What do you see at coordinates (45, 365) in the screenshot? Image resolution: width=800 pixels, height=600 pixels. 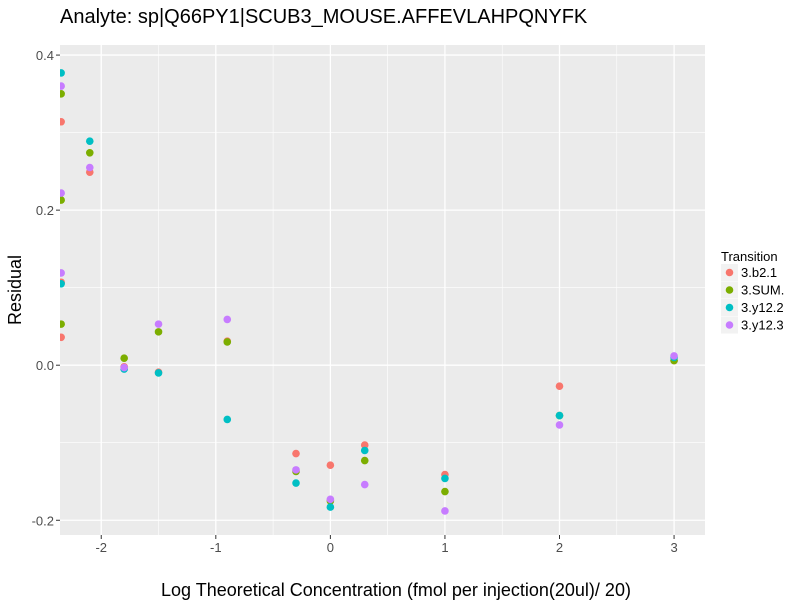 I see `y-tick-label: 0.0` at bounding box center [45, 365].